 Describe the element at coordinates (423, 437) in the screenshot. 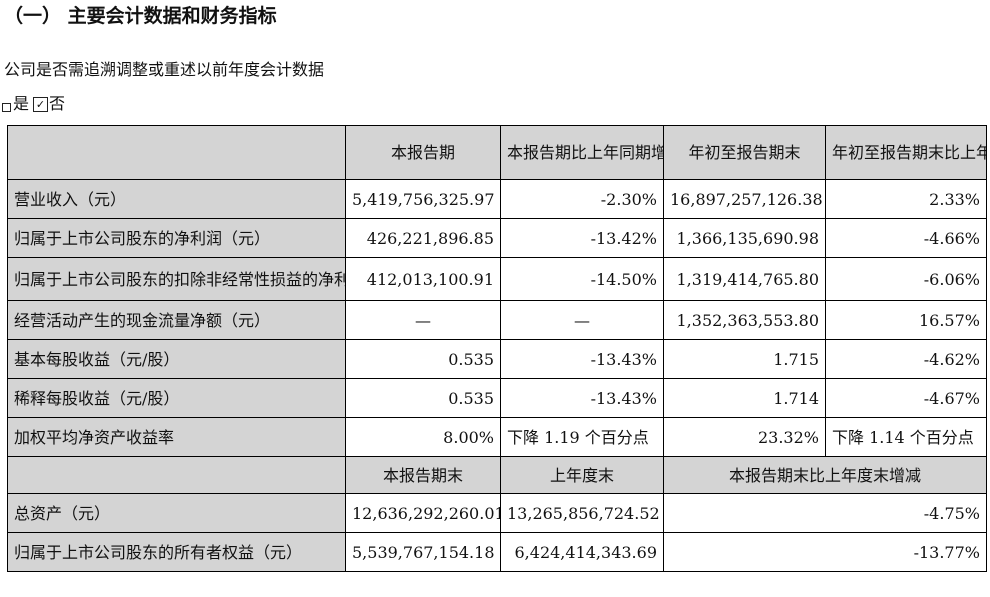

I see `table-cell: 8.00%` at that location.